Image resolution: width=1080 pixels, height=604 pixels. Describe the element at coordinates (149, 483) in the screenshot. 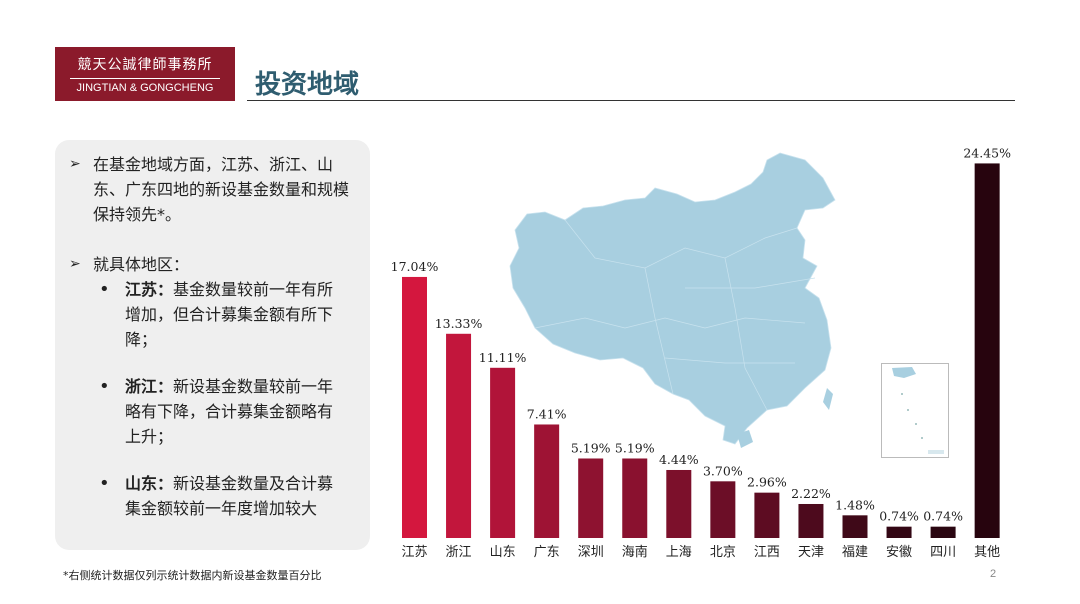

I see `region-name: 山东：` at that location.